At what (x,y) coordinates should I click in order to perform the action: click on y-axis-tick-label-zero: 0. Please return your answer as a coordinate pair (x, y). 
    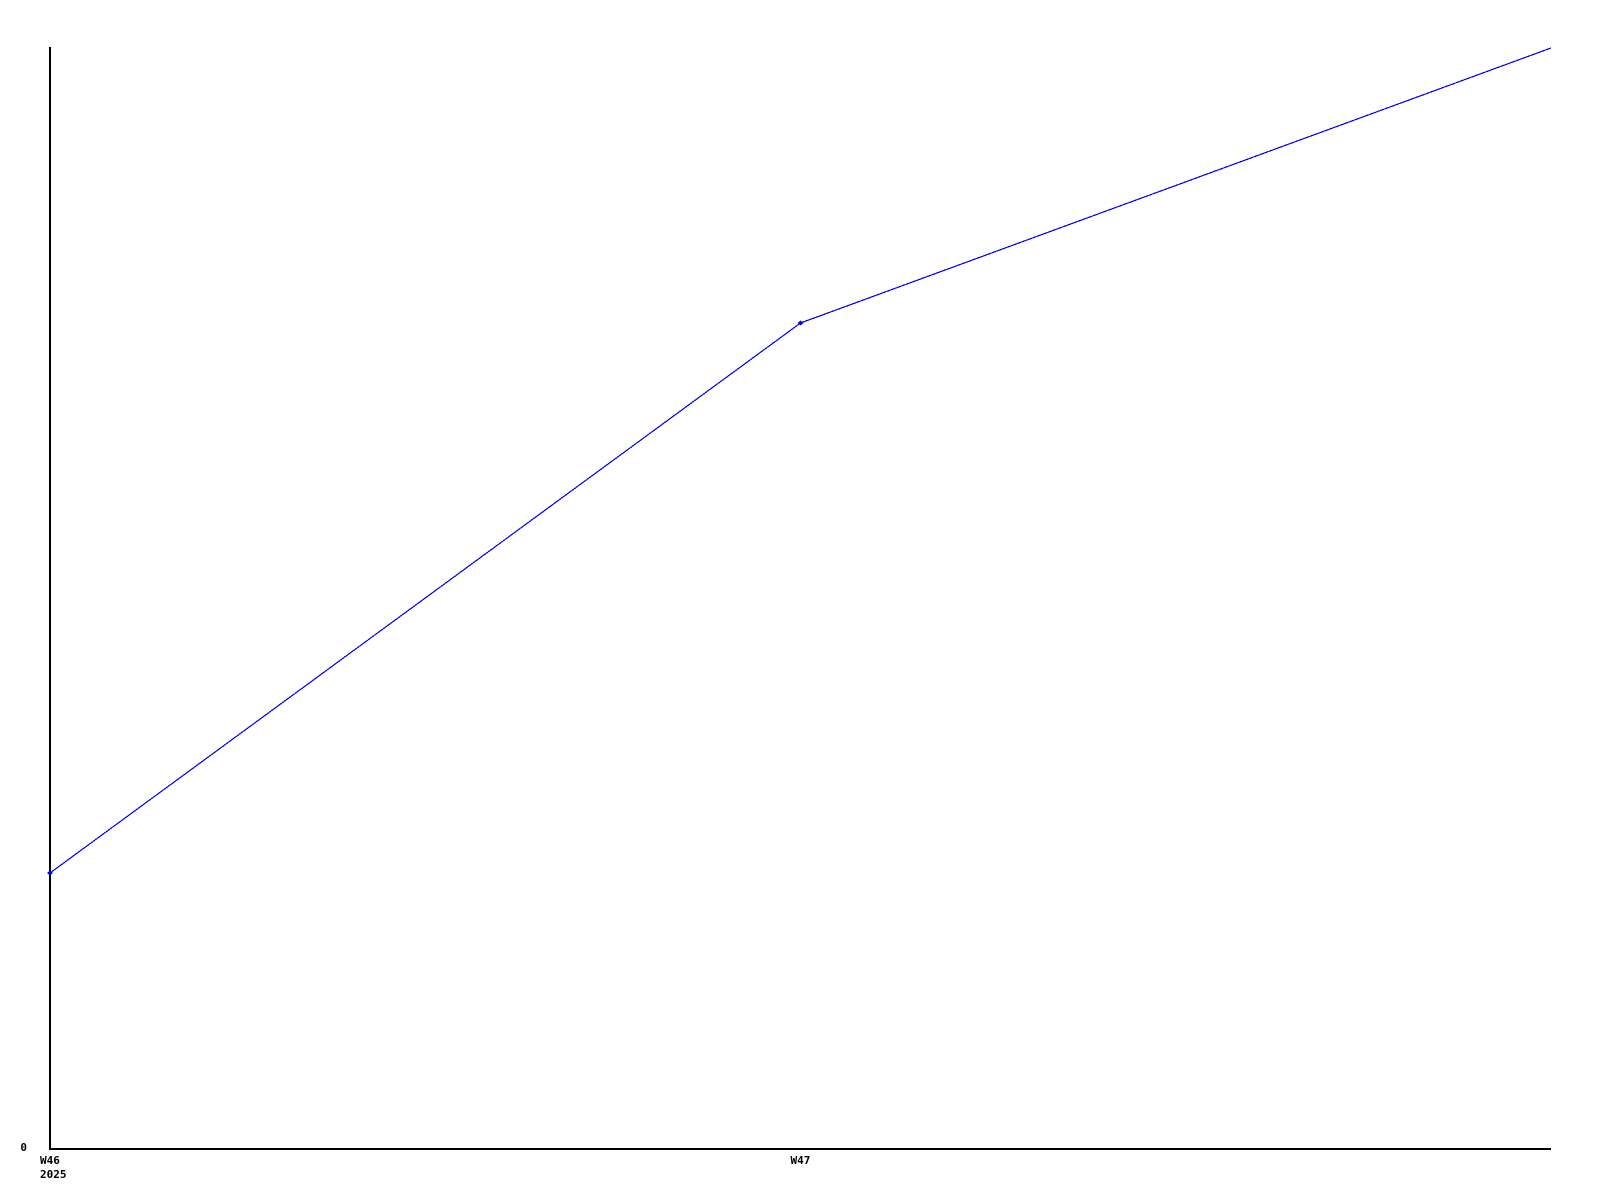
    Looking at the image, I should click on (23, 1147).